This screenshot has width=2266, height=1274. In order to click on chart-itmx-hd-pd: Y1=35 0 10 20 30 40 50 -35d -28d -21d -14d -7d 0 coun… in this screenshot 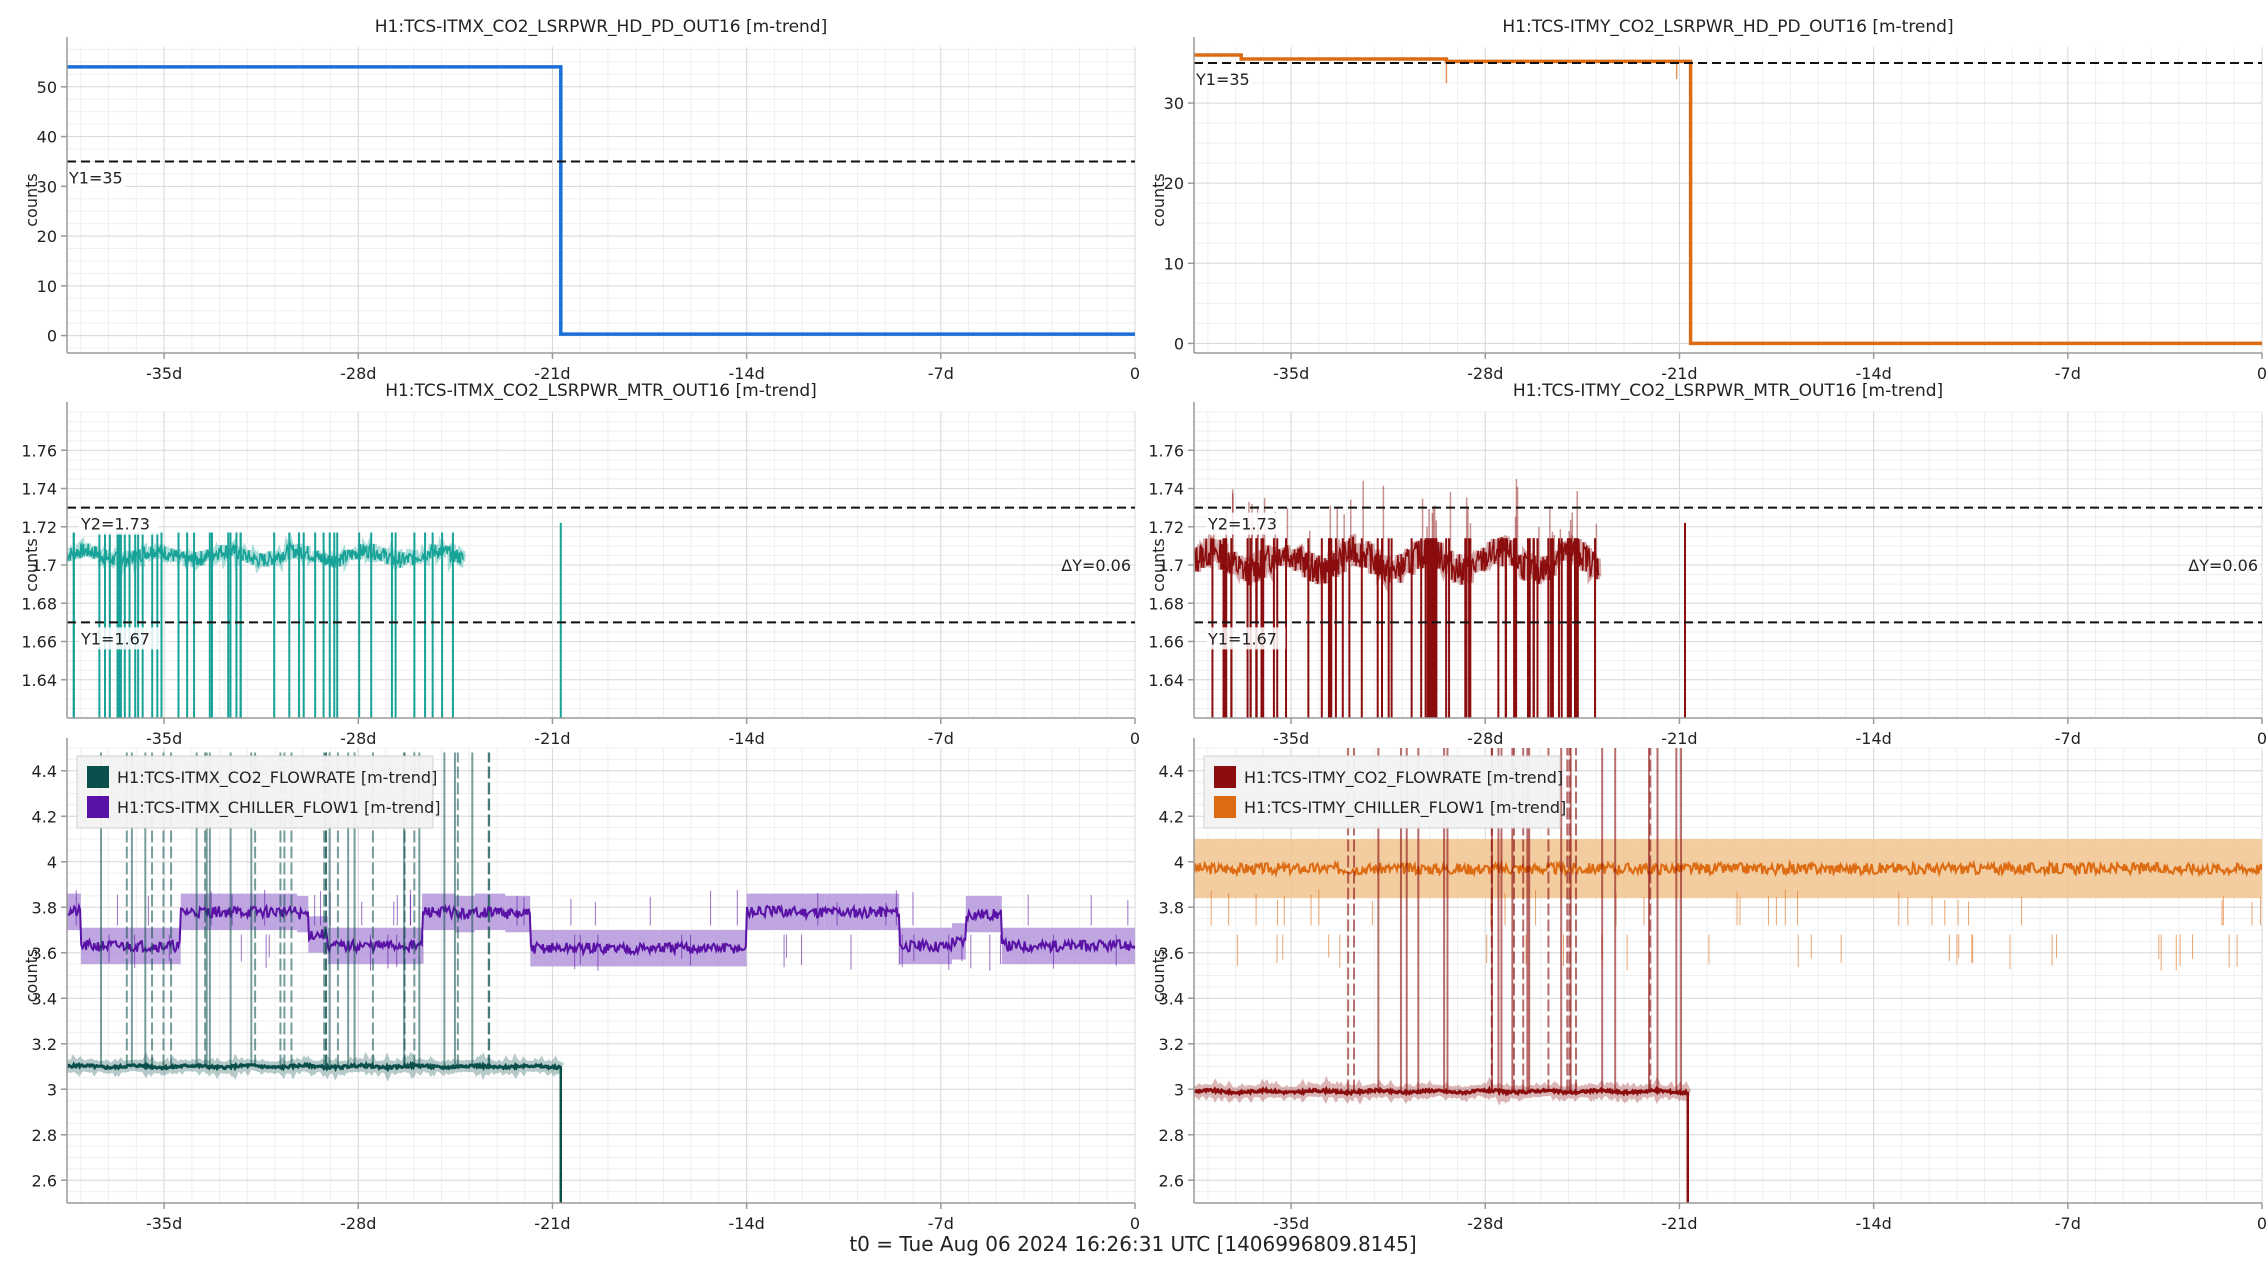, I will do `click(581, 200)`.